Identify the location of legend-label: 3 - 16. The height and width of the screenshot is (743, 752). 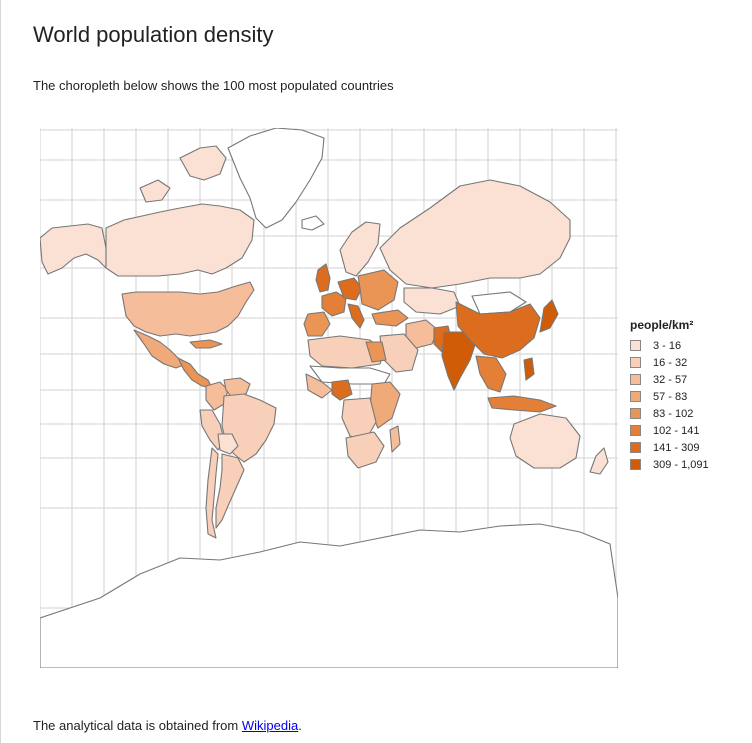
(667, 345).